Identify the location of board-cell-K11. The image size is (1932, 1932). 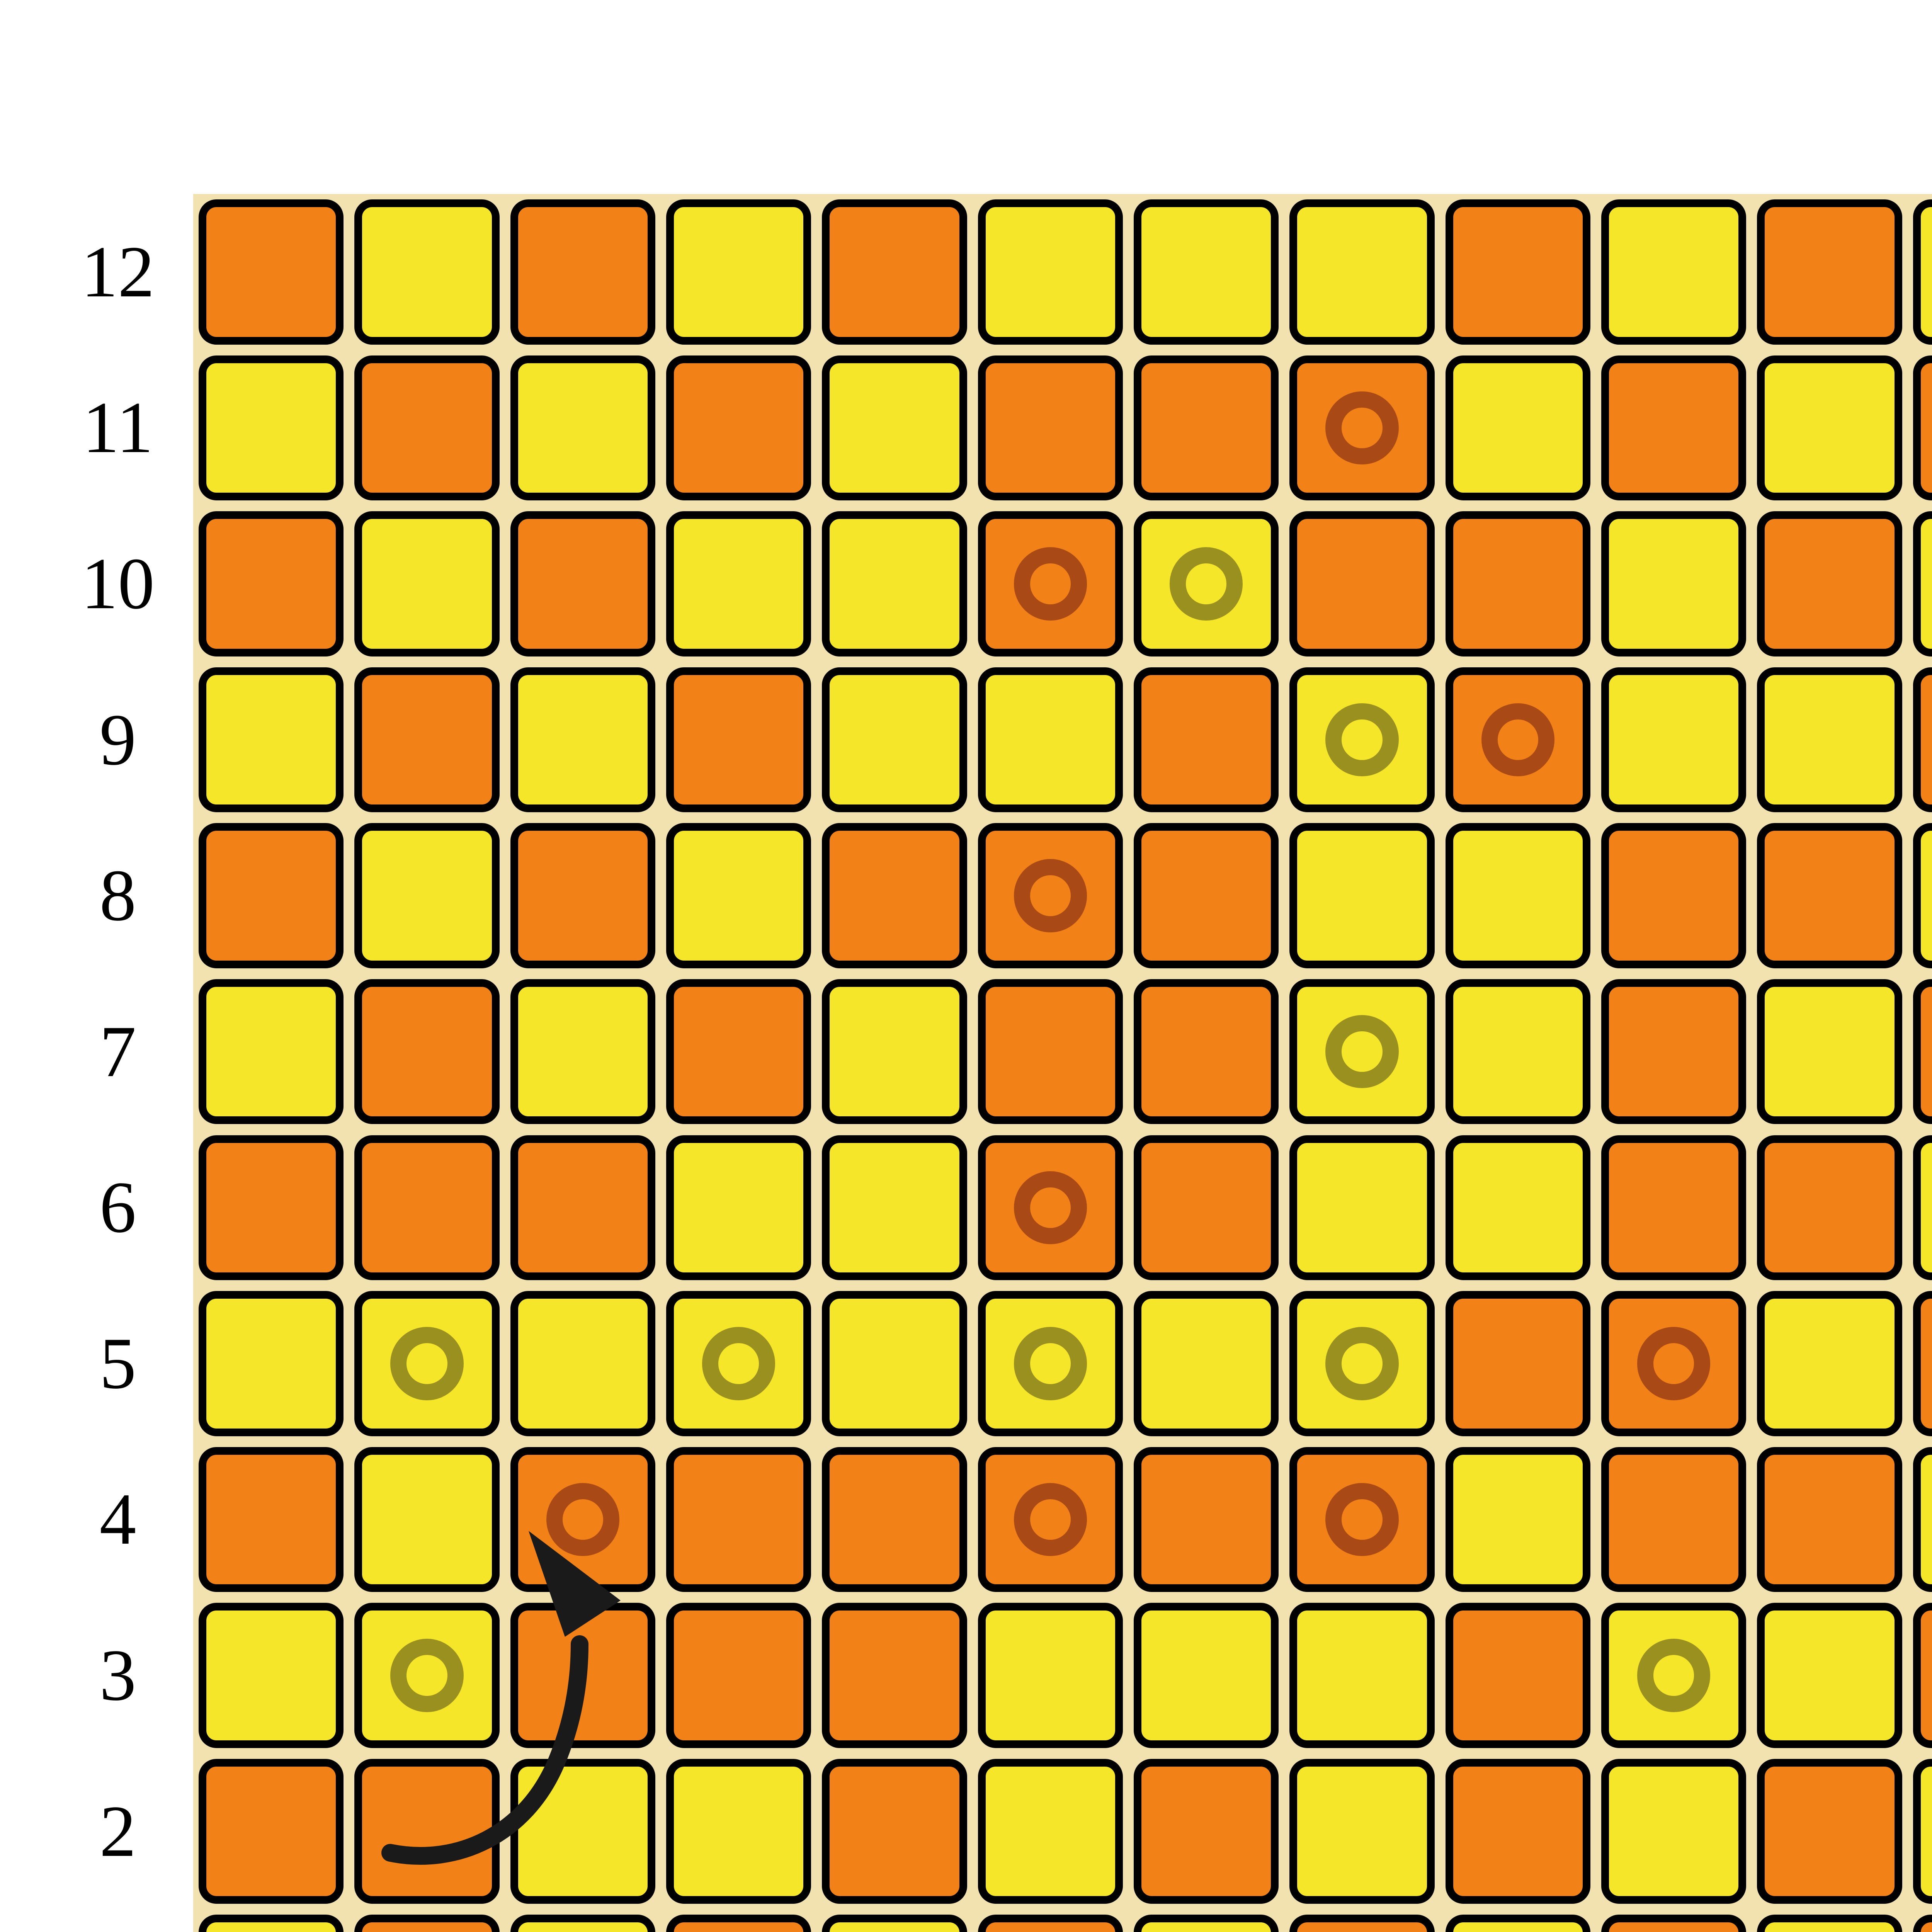
(1829, 428).